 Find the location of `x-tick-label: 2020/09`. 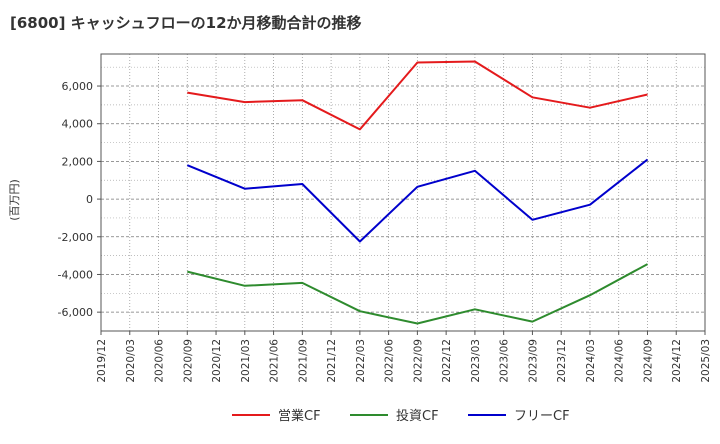

x-tick-label: 2020/09 is located at coordinates (188, 361).